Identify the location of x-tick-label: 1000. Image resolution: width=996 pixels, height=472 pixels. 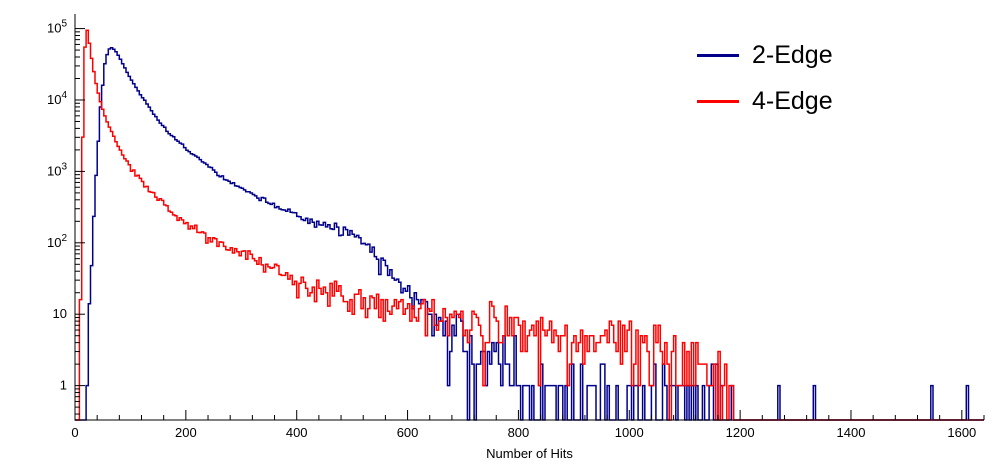
(629, 432).